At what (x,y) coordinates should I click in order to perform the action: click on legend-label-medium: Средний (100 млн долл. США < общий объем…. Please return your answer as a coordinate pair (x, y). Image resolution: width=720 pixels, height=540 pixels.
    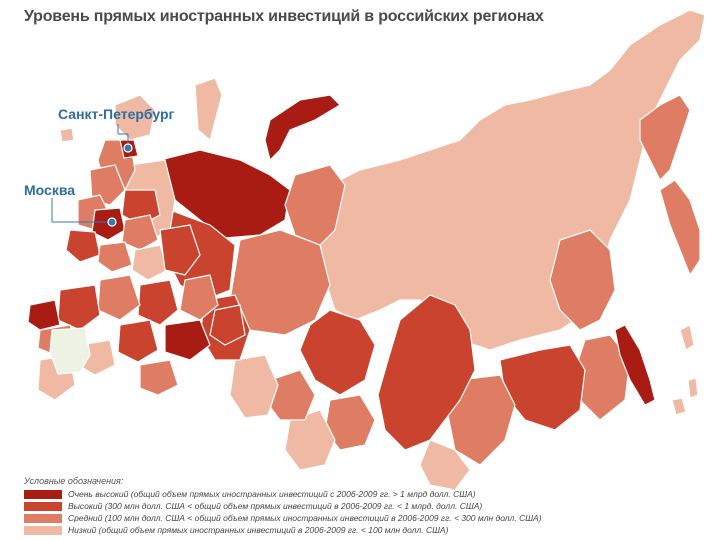
    Looking at the image, I should click on (305, 518).